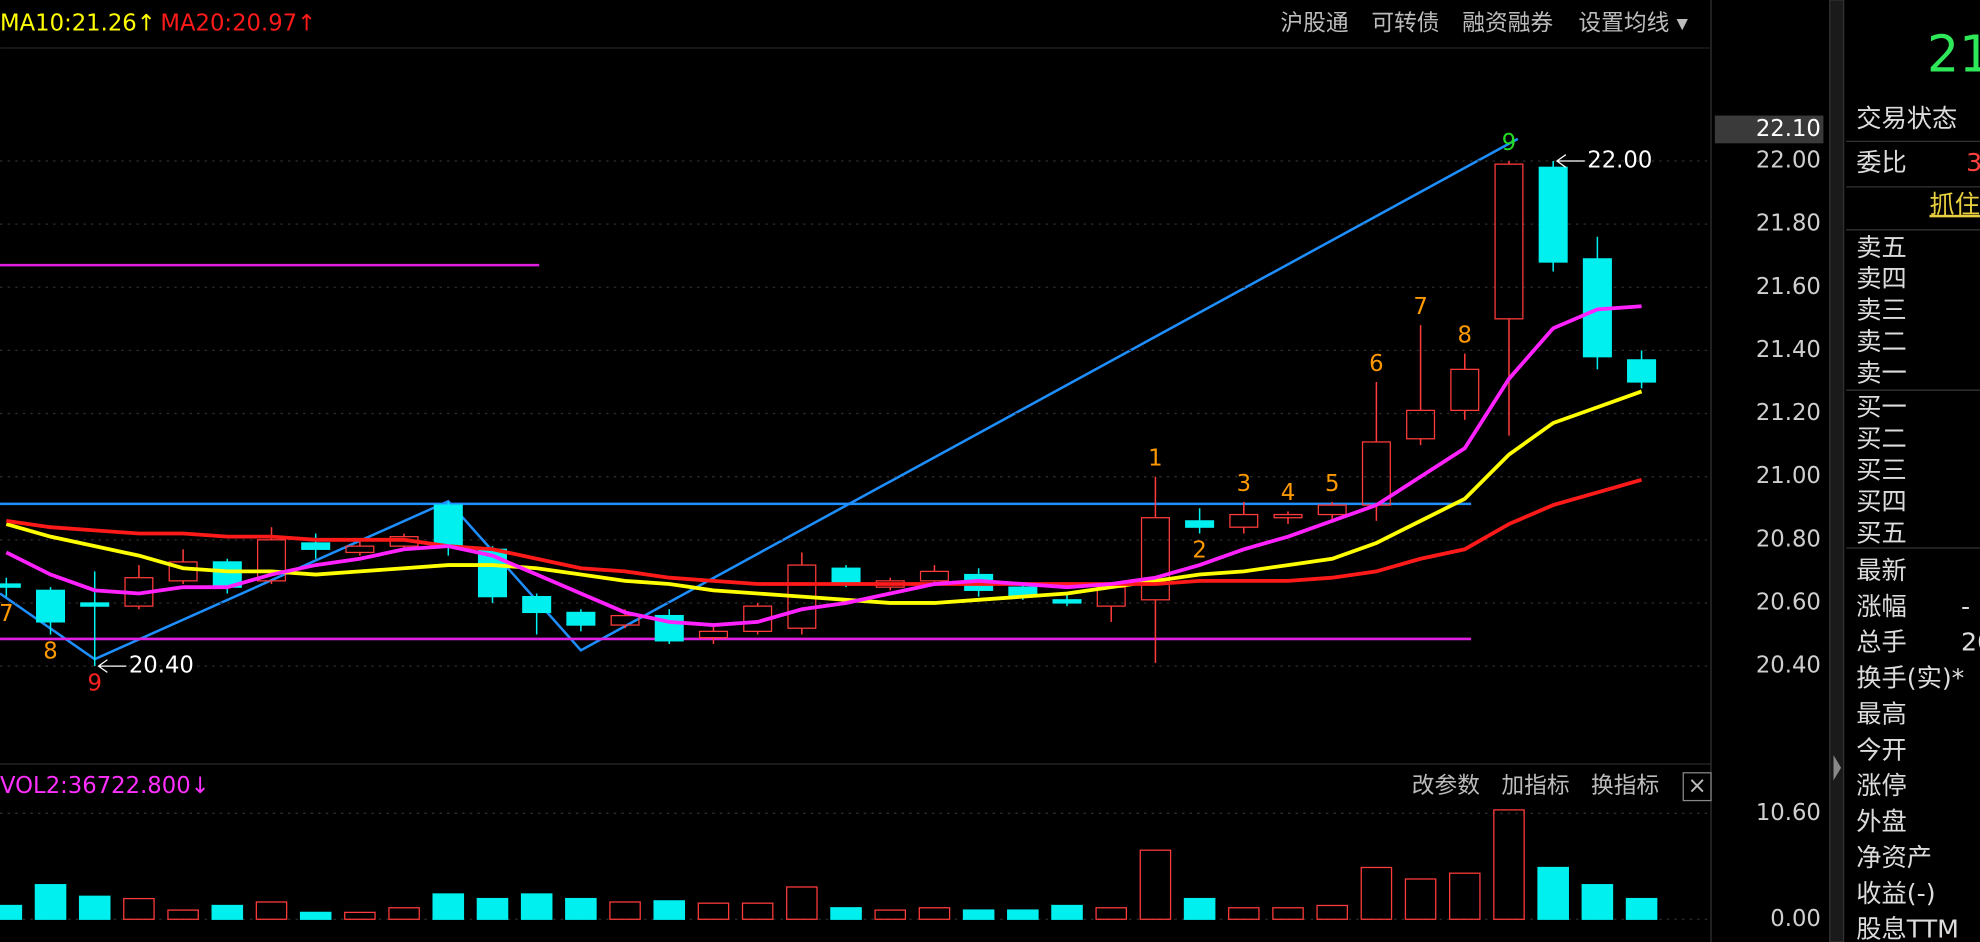 Image resolution: width=1980 pixels, height=942 pixels. What do you see at coordinates (1837, 471) in the screenshot?
I see `splitter` at bounding box center [1837, 471].